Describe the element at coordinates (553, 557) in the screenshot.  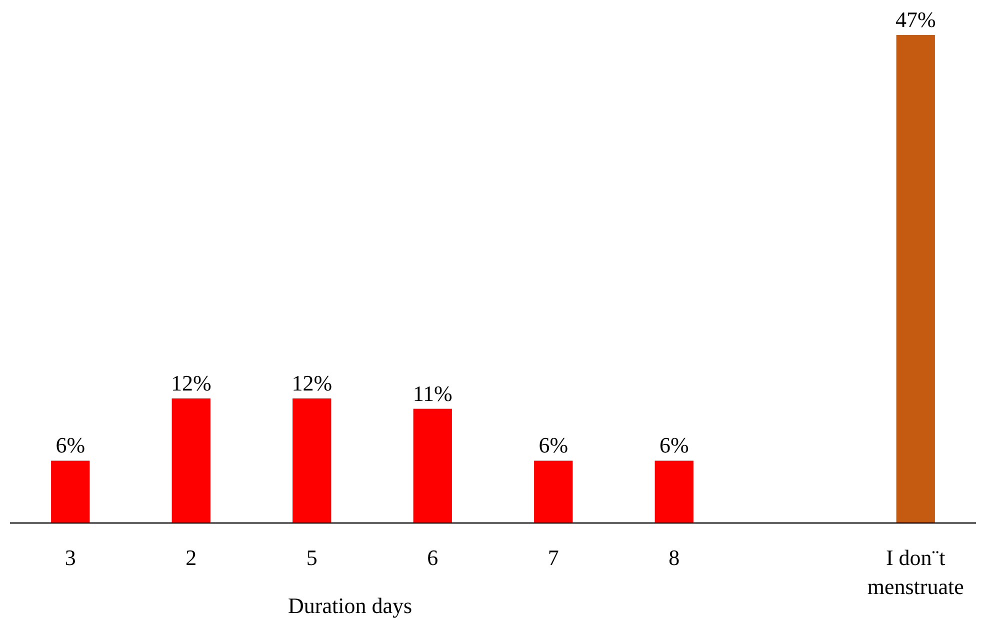
I see `x-tick-label: 7` at that location.